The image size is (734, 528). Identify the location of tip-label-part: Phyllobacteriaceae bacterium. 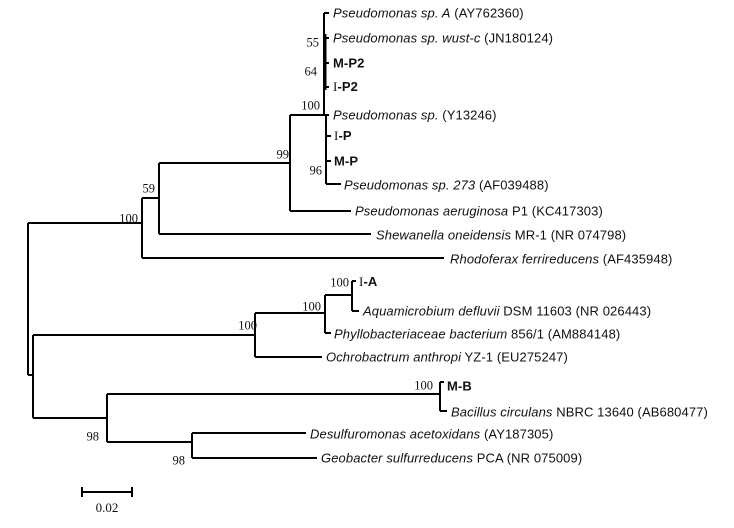
(421, 334).